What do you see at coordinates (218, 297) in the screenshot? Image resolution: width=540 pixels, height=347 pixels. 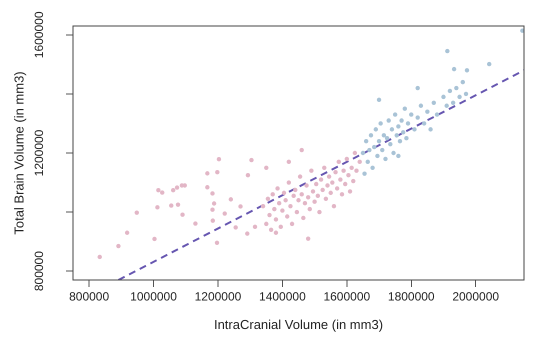 I see `x-tick-label: 1200000` at bounding box center [218, 297].